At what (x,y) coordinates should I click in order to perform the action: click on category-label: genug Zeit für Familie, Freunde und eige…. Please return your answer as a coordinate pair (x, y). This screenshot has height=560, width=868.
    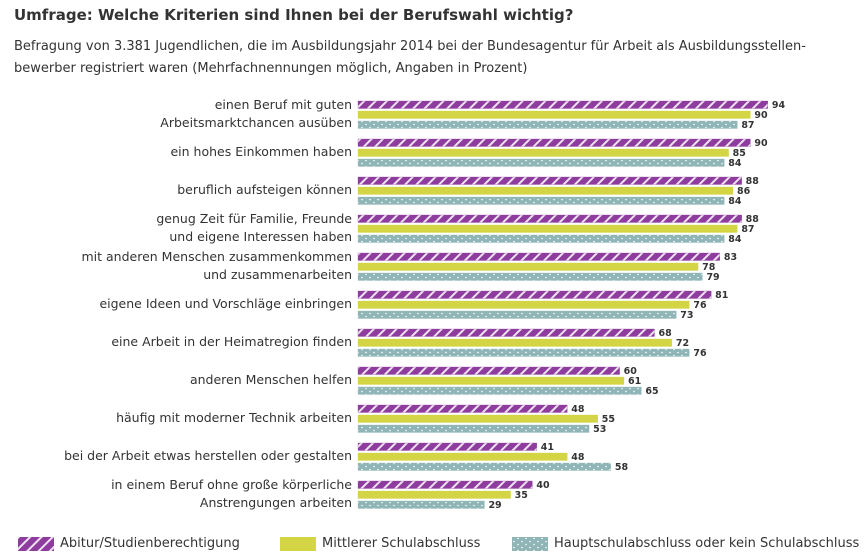
    Looking at the image, I should click on (254, 227).